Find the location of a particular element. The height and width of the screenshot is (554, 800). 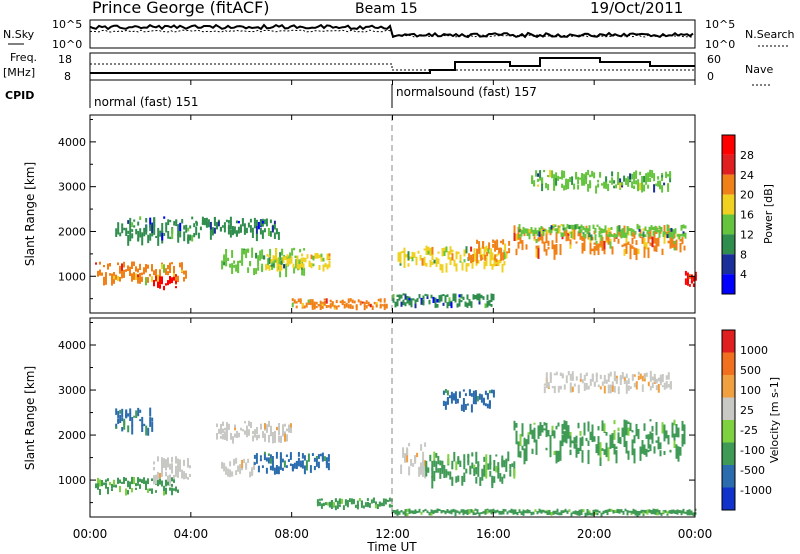

x-tick-label: 00:00 is located at coordinates (90, 534).